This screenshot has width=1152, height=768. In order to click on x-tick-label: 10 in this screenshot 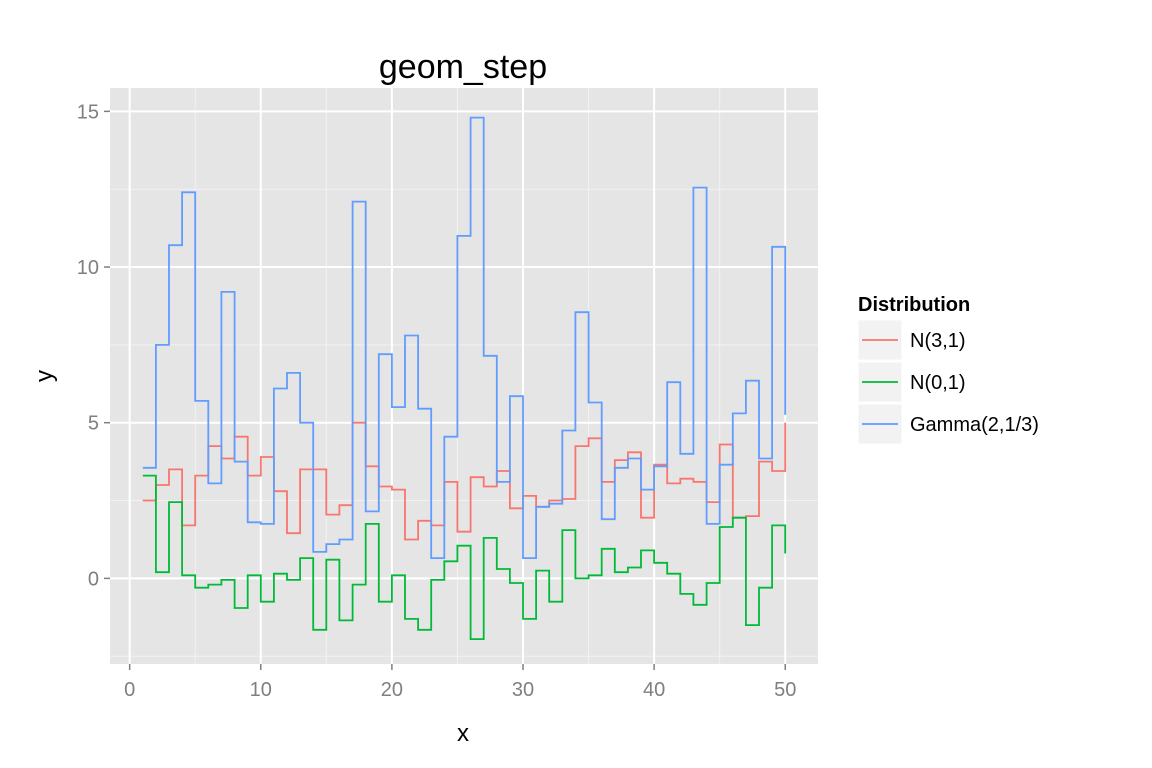, I will do `click(261, 690)`.